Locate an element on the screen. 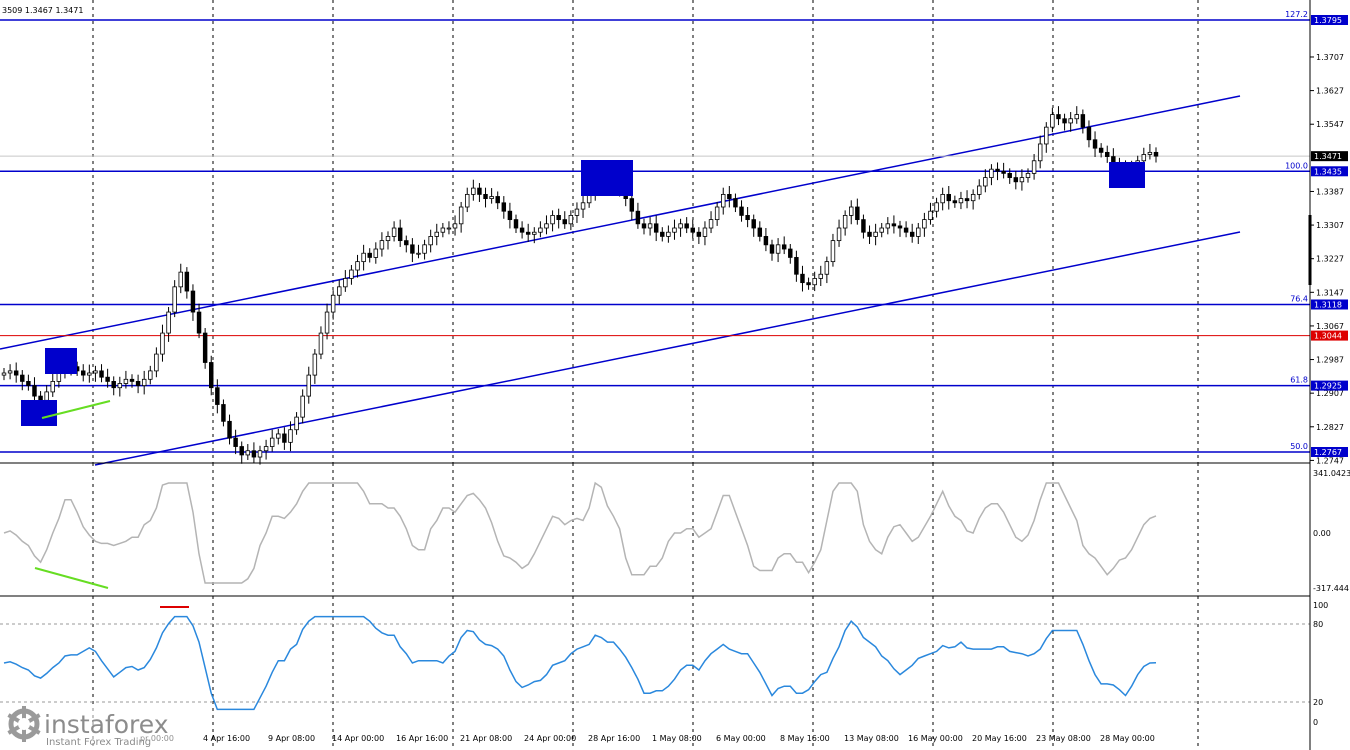 This screenshot has height=750, width=1350. cci-line is located at coordinates (580, 532).